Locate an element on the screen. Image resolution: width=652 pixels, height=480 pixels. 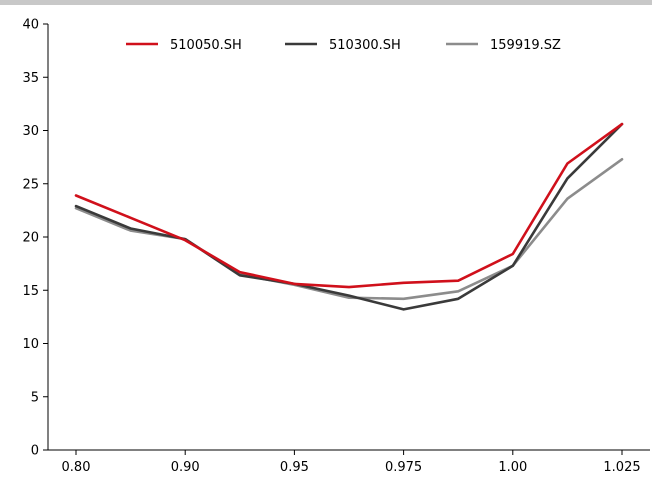
y-tick-label: 30 is located at coordinates (30, 131).